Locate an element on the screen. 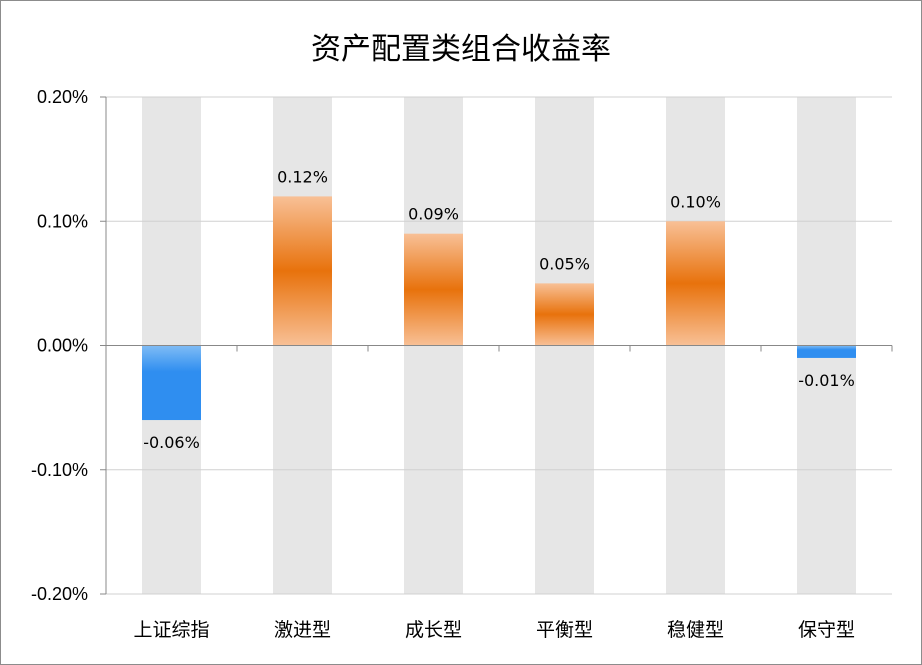 The height and width of the screenshot is (665, 922). category-label: 稳健型 is located at coordinates (695, 630).